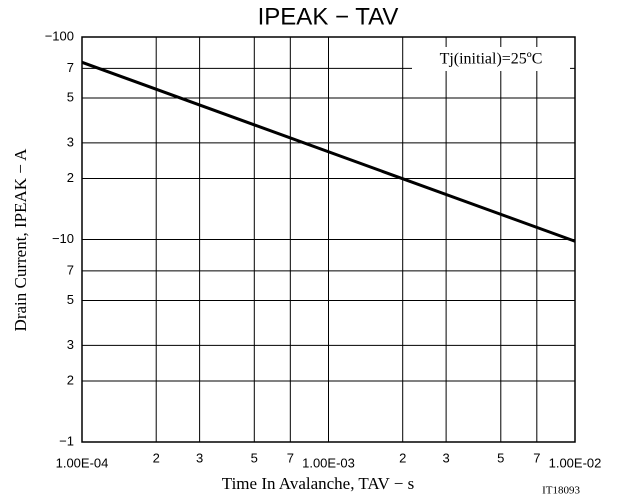 This screenshot has height=504, width=632. I want to click on x-tick-label: 1.00E-03, so click(328, 462).